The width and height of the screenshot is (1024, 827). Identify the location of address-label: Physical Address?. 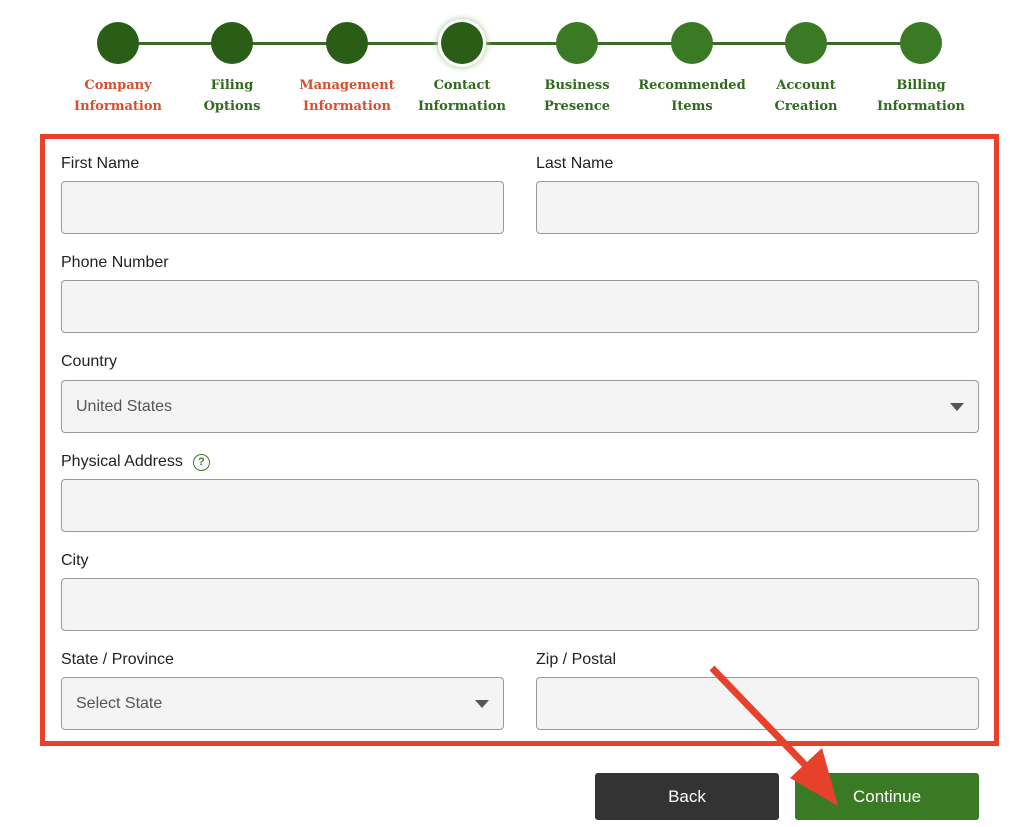
(135, 462).